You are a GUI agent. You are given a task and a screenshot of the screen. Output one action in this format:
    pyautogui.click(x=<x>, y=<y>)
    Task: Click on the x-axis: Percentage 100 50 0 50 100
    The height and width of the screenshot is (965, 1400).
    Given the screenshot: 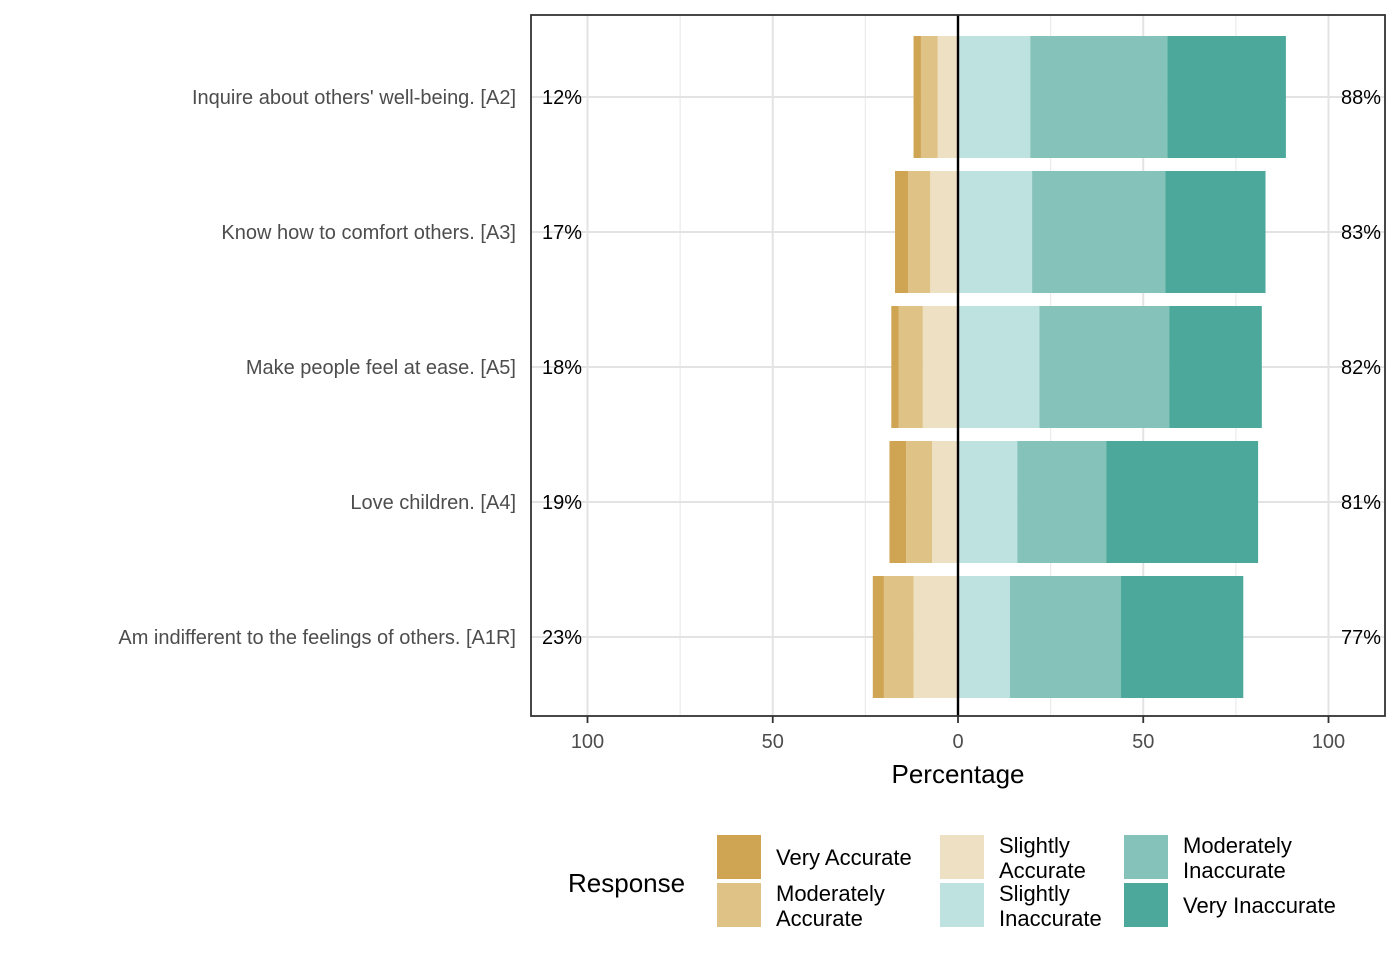 What is the action you would take?
    pyautogui.click(x=958, y=752)
    